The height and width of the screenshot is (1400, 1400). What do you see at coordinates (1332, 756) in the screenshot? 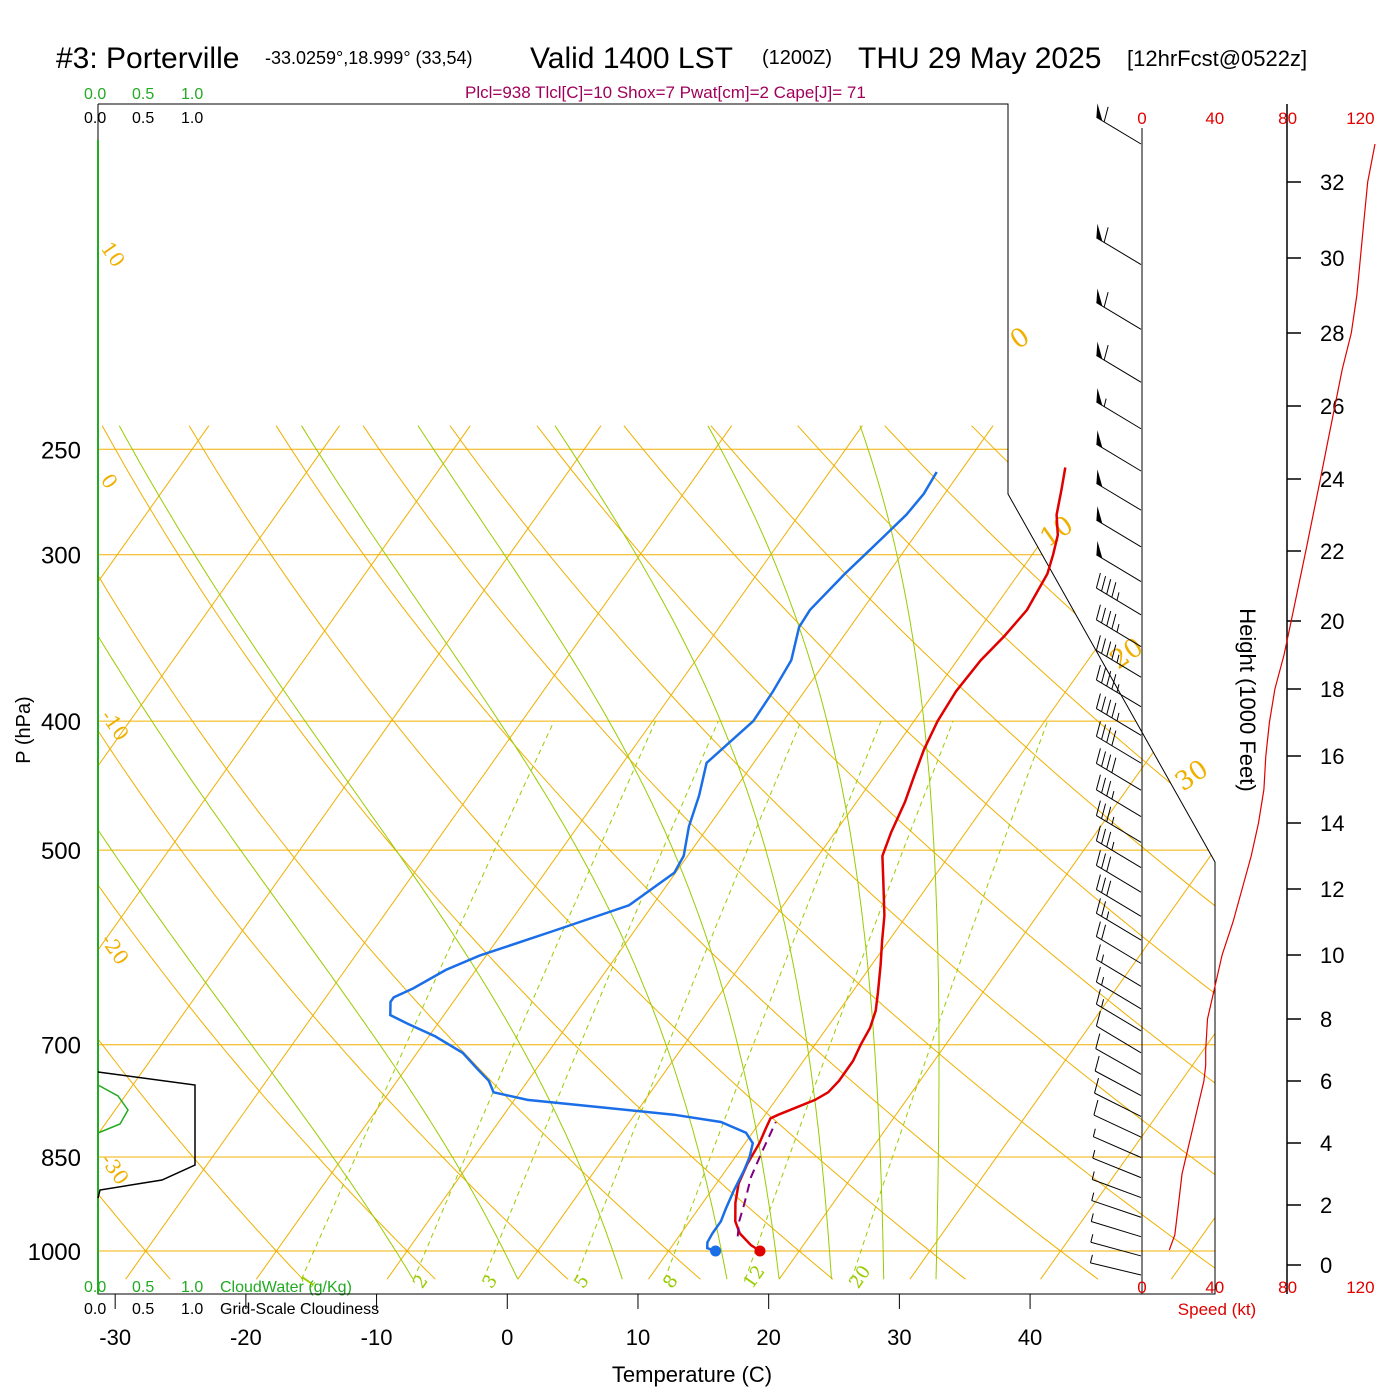
I see `height-tick-label: 16` at bounding box center [1332, 756].